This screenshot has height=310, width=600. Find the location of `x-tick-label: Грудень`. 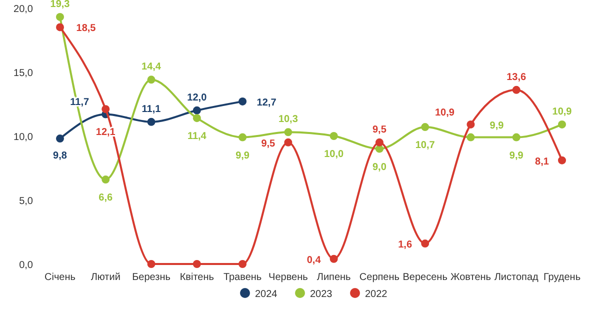

x-tick-label: Грудень is located at coordinates (562, 277).